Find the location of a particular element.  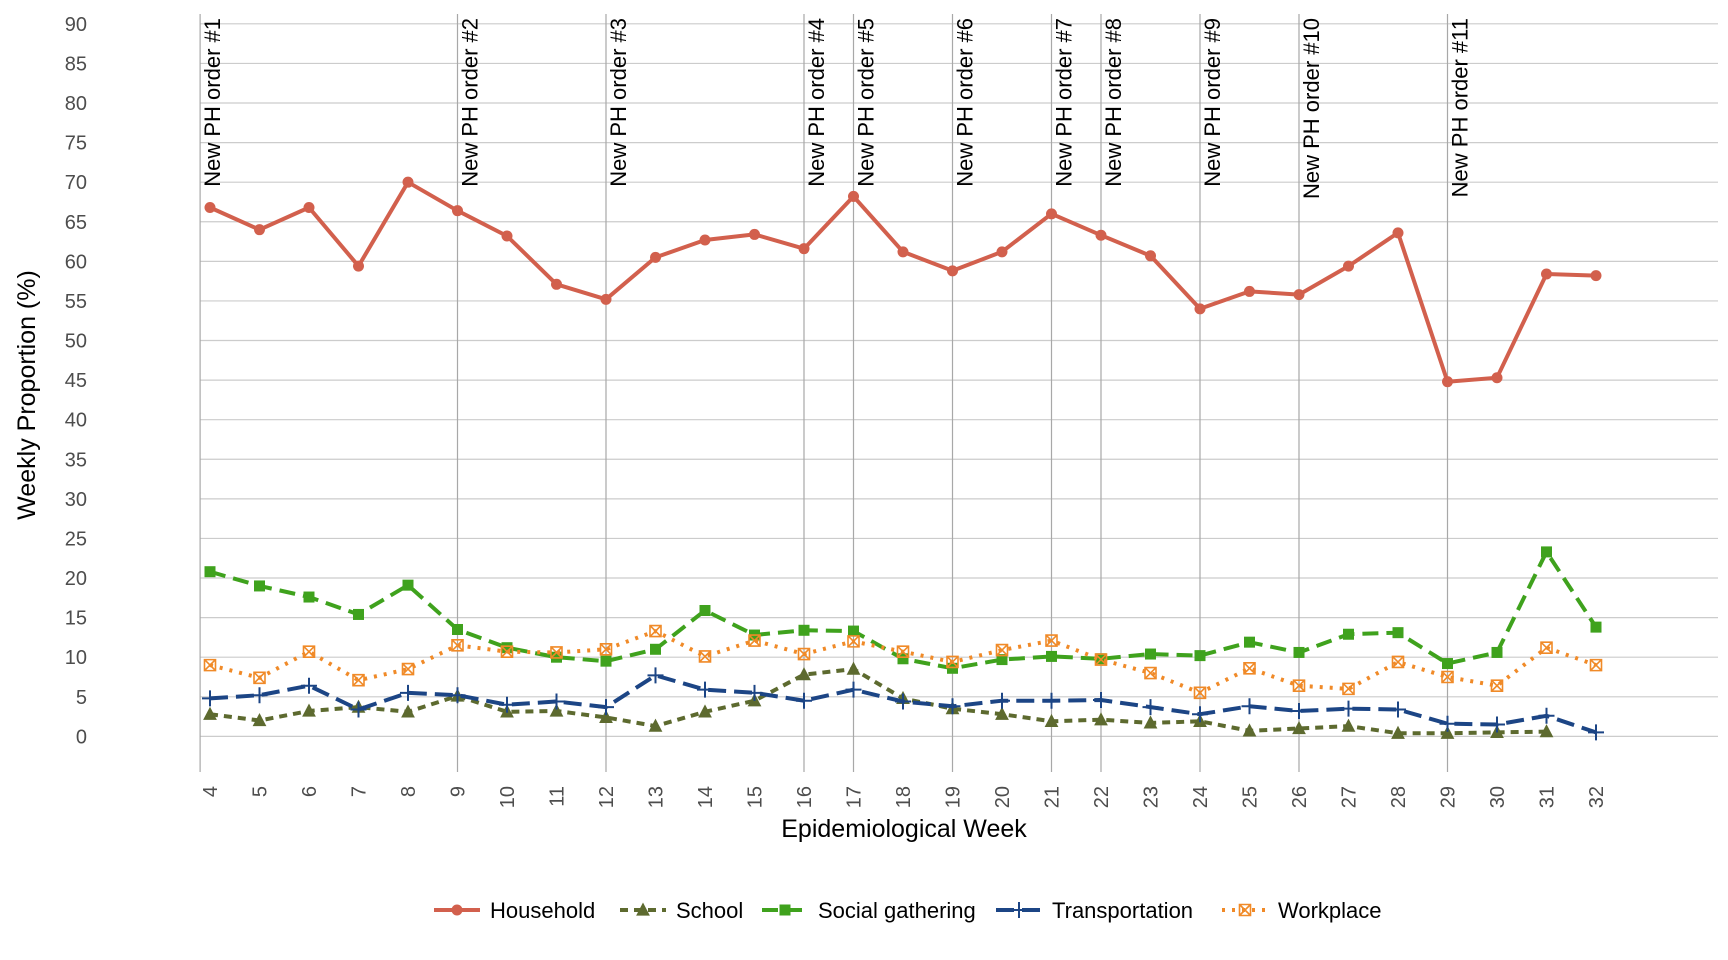

x-tick-label: 10 is located at coordinates (508, 797).